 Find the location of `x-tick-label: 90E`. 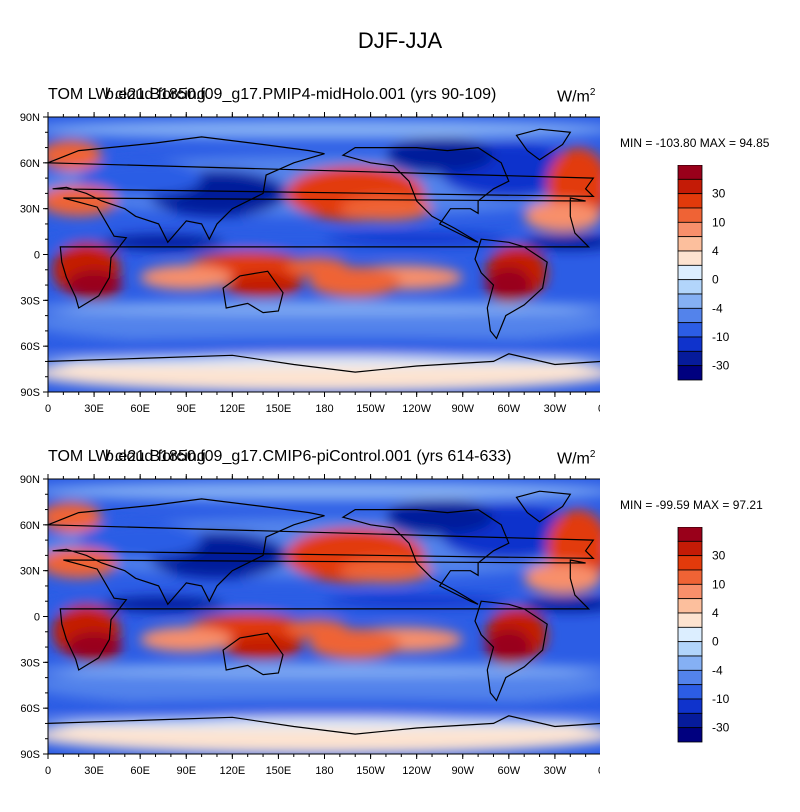

x-tick-label: 90E is located at coordinates (186, 771).